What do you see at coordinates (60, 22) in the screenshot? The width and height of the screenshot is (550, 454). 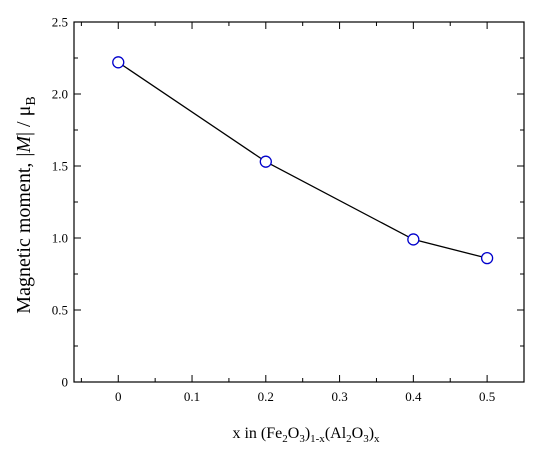 I see `y-tick-label: 2.5` at bounding box center [60, 22].